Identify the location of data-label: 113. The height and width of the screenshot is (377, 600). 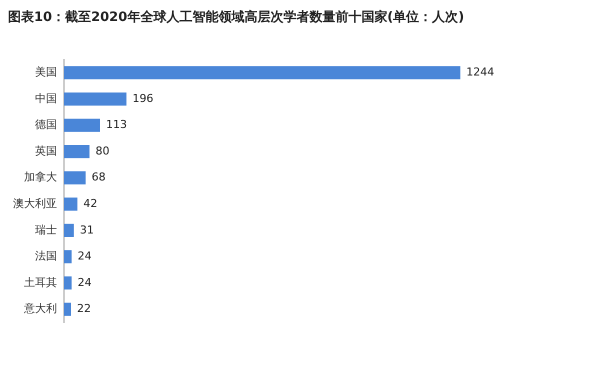
(116, 125).